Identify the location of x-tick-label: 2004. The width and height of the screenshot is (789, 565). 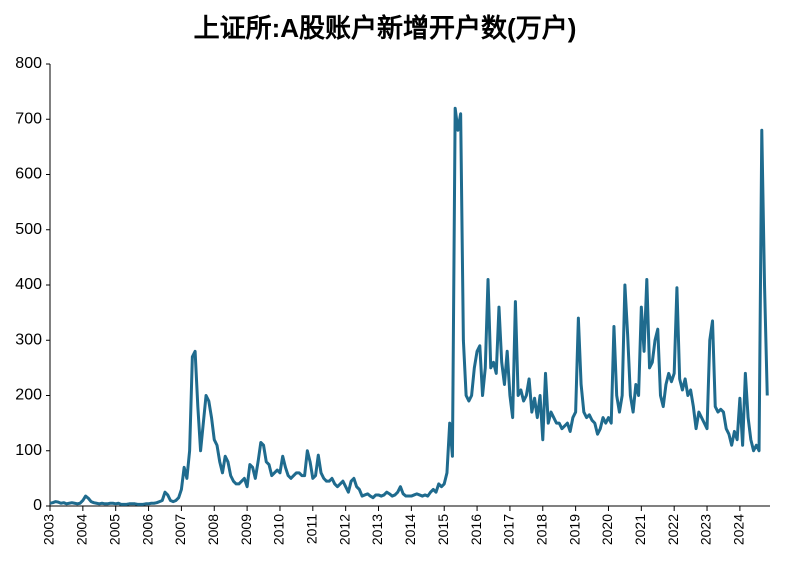
(82, 529).